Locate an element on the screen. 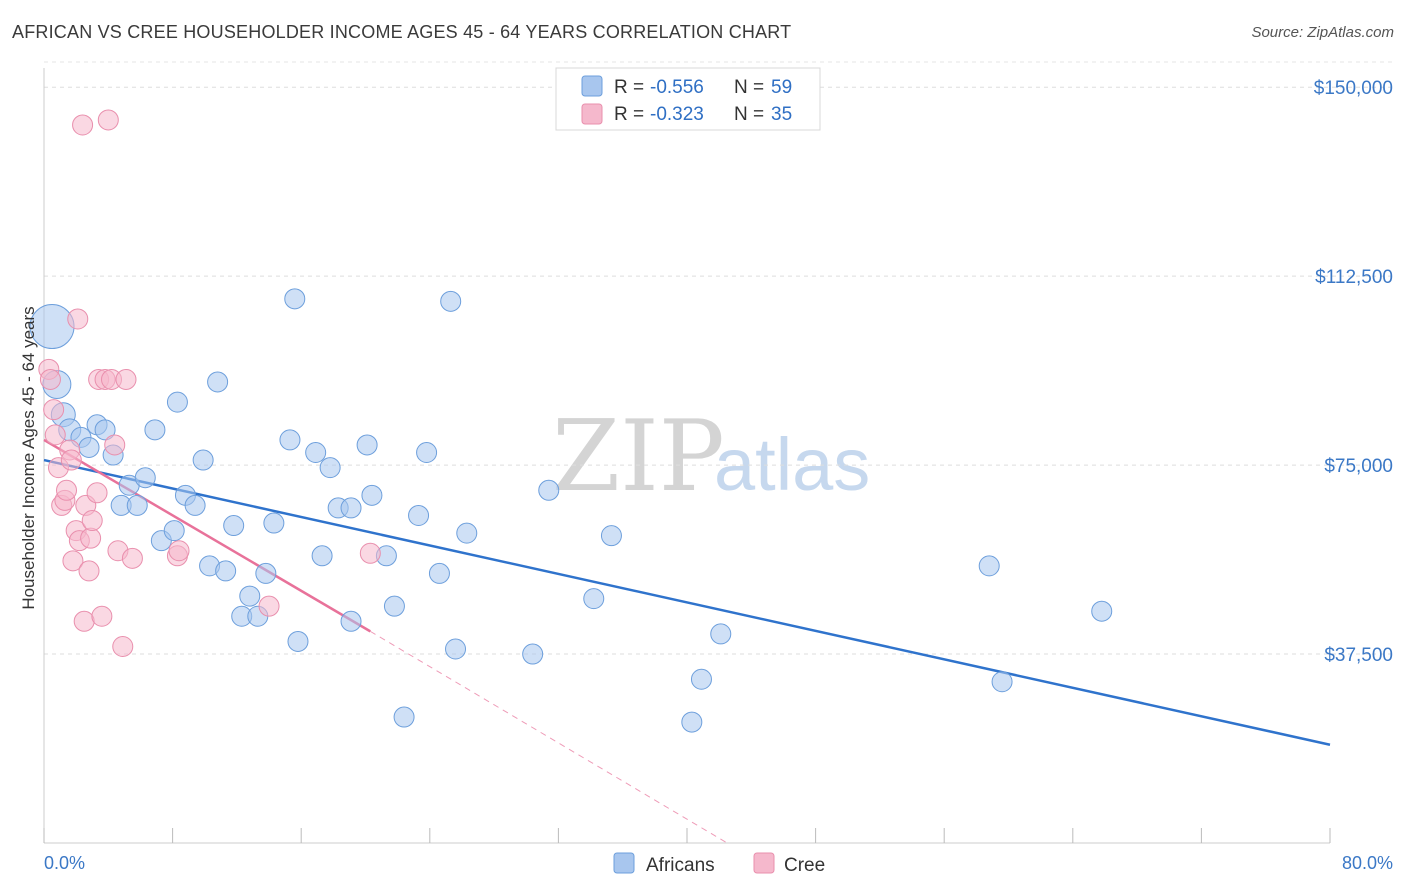 The width and height of the screenshot is (1406, 892). legend-r-value-africans: -0.556 is located at coordinates (677, 87).